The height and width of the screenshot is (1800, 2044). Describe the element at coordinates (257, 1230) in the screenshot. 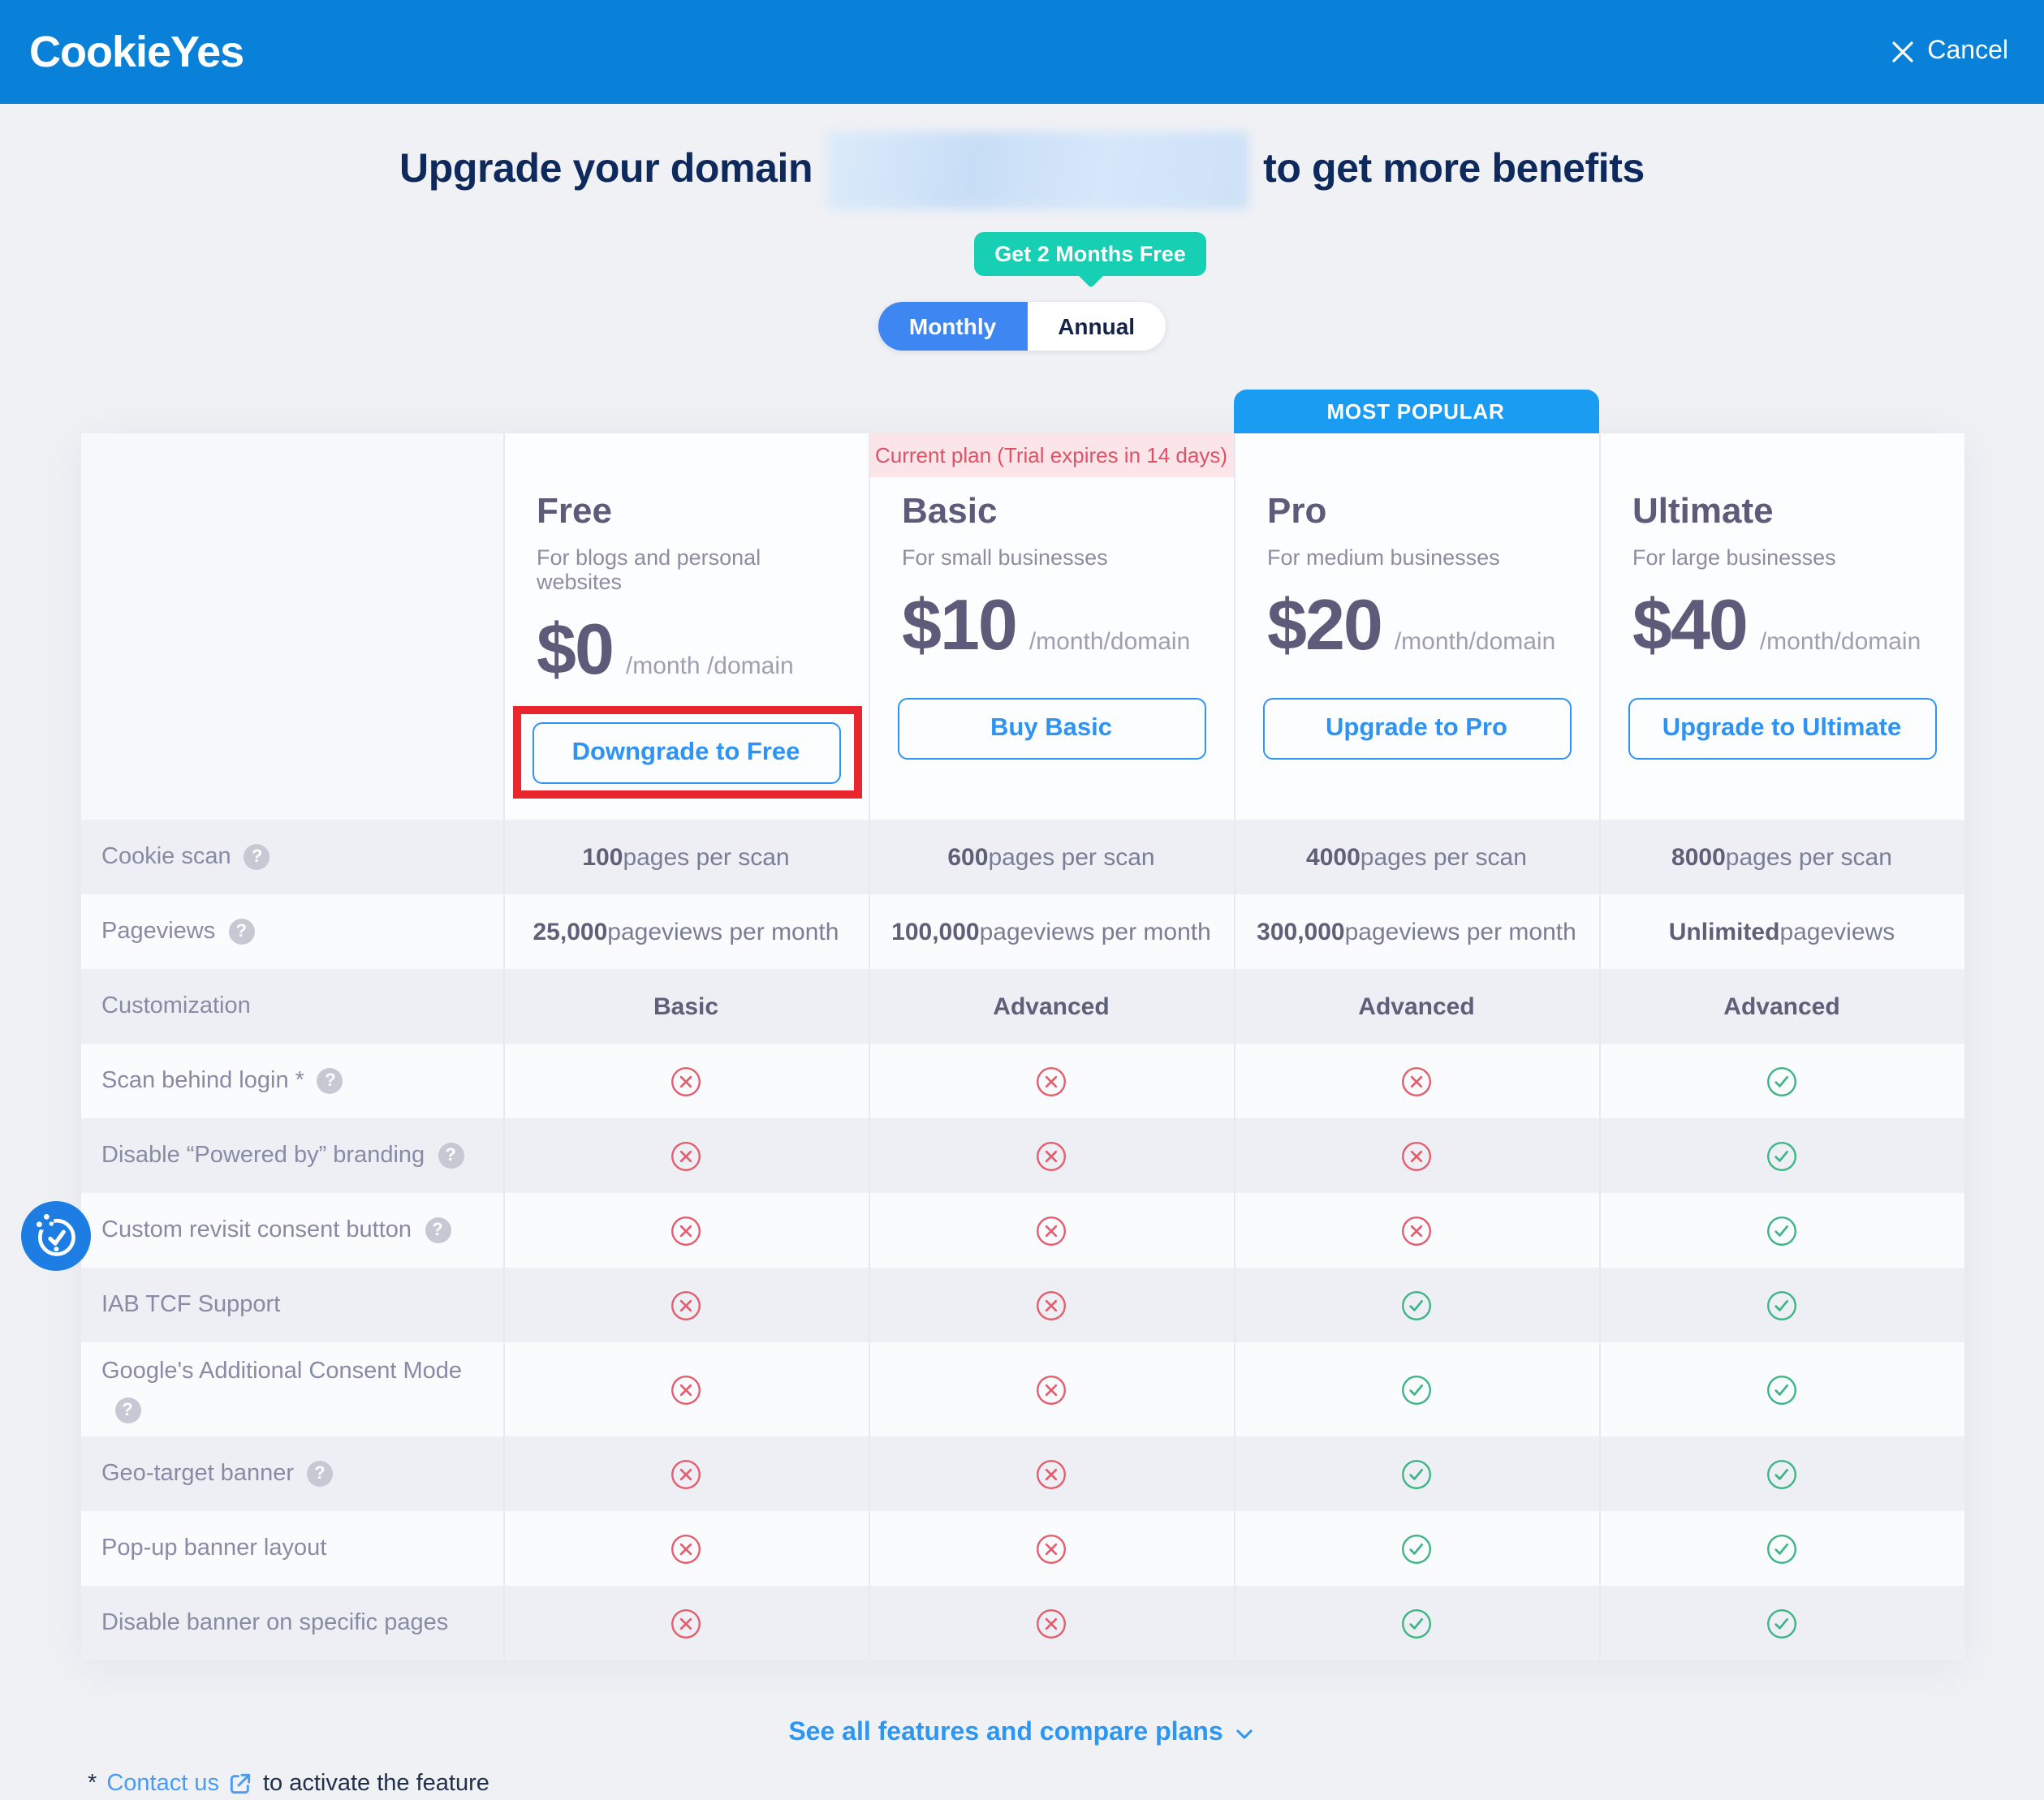

I see `feature-label: Custom revisit consent button` at that location.